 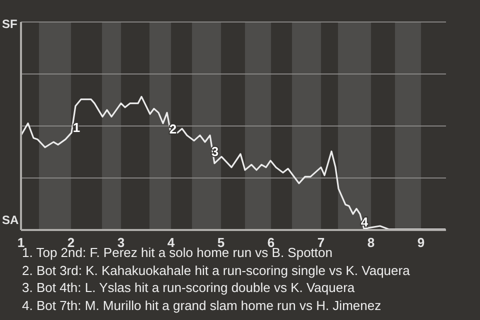 What do you see at coordinates (171, 242) in the screenshot?
I see `x-tick-label: 4` at bounding box center [171, 242].